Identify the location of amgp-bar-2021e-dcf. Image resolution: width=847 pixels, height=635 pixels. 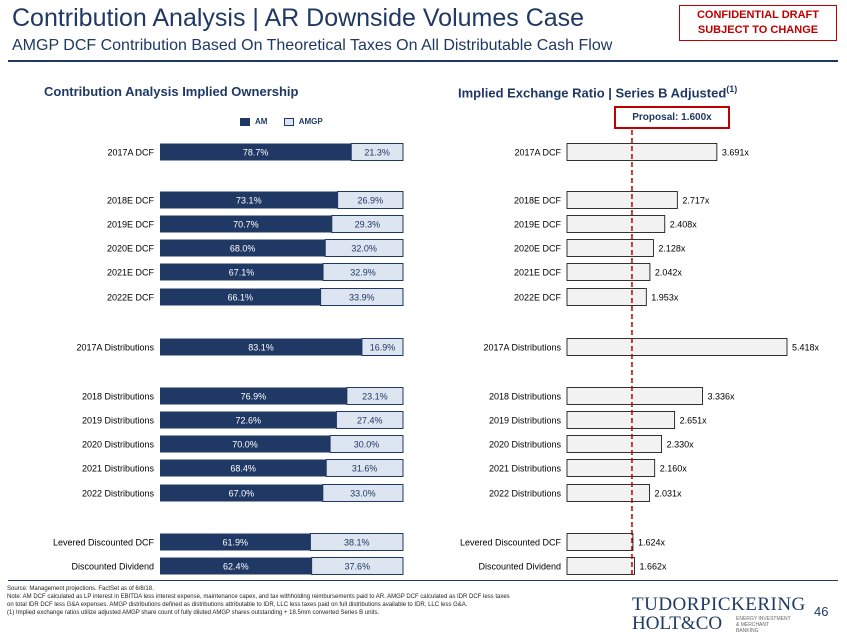
(363, 272).